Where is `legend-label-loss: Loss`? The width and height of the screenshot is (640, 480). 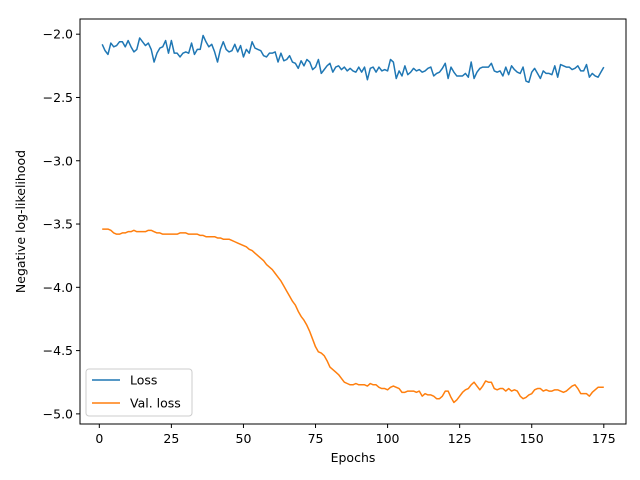 legend-label-loss: Loss is located at coordinates (143, 380).